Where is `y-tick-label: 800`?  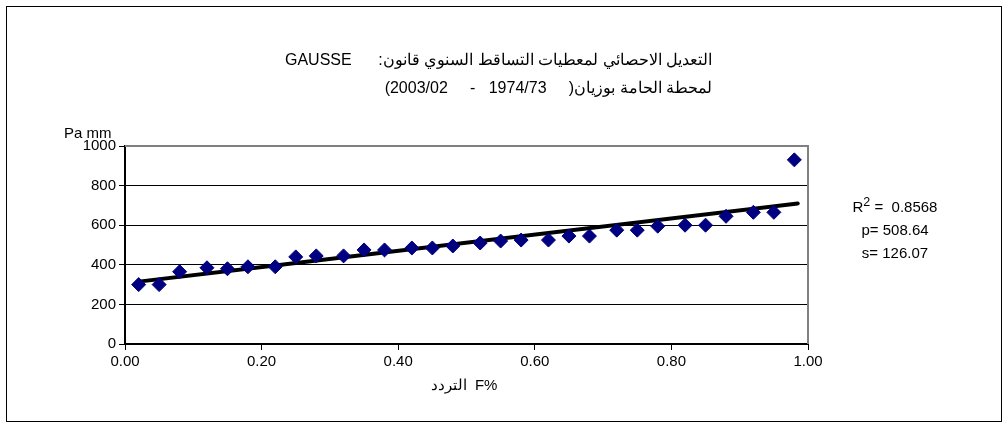 y-tick-label: 800 is located at coordinates (103, 184).